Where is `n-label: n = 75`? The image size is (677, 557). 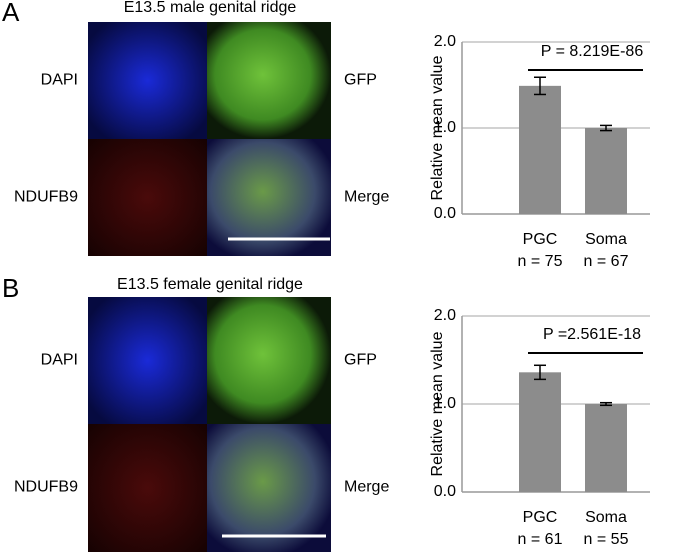 n-label: n = 75 is located at coordinates (540, 261).